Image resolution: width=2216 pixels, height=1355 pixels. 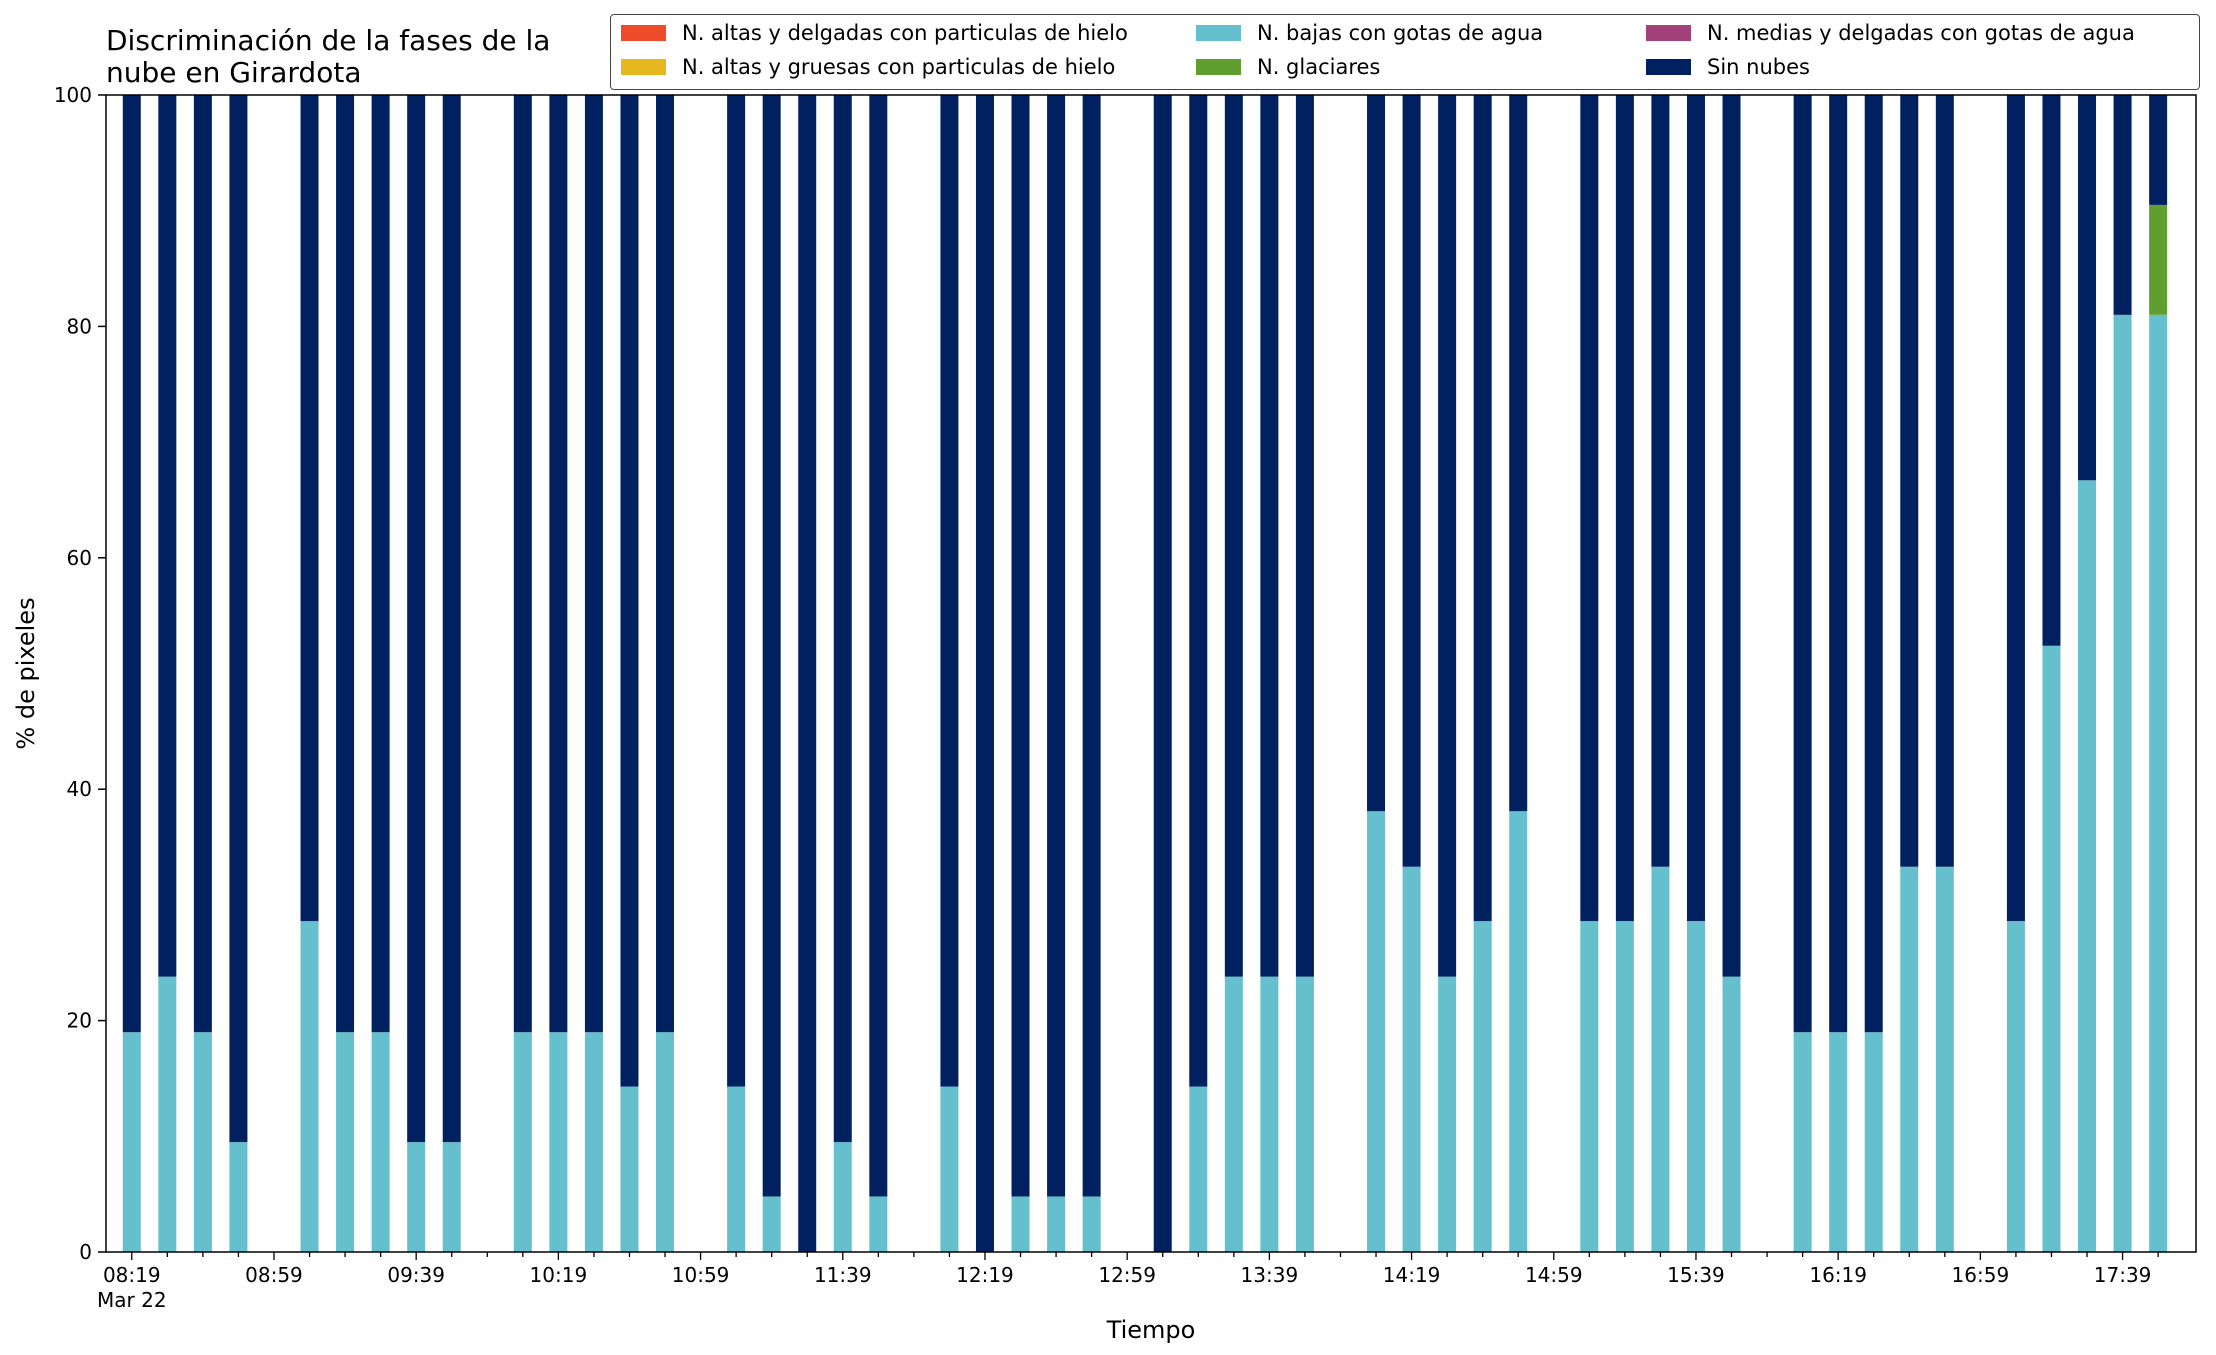 What do you see at coordinates (1944, 481) in the screenshot?
I see `bar-segment-1649-s5` at bounding box center [1944, 481].